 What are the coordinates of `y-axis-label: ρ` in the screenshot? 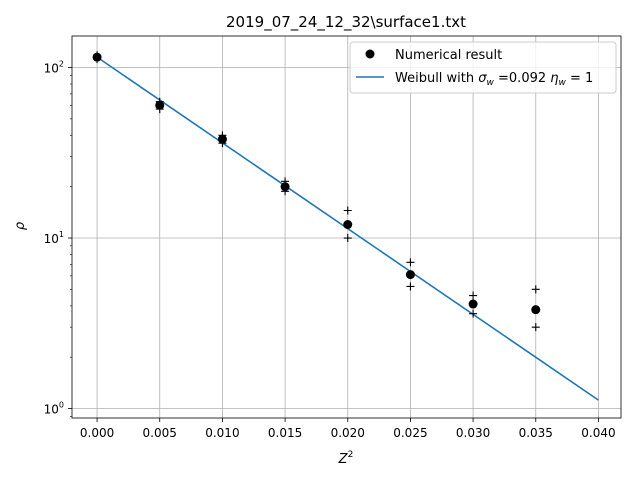 It's located at (20, 225).